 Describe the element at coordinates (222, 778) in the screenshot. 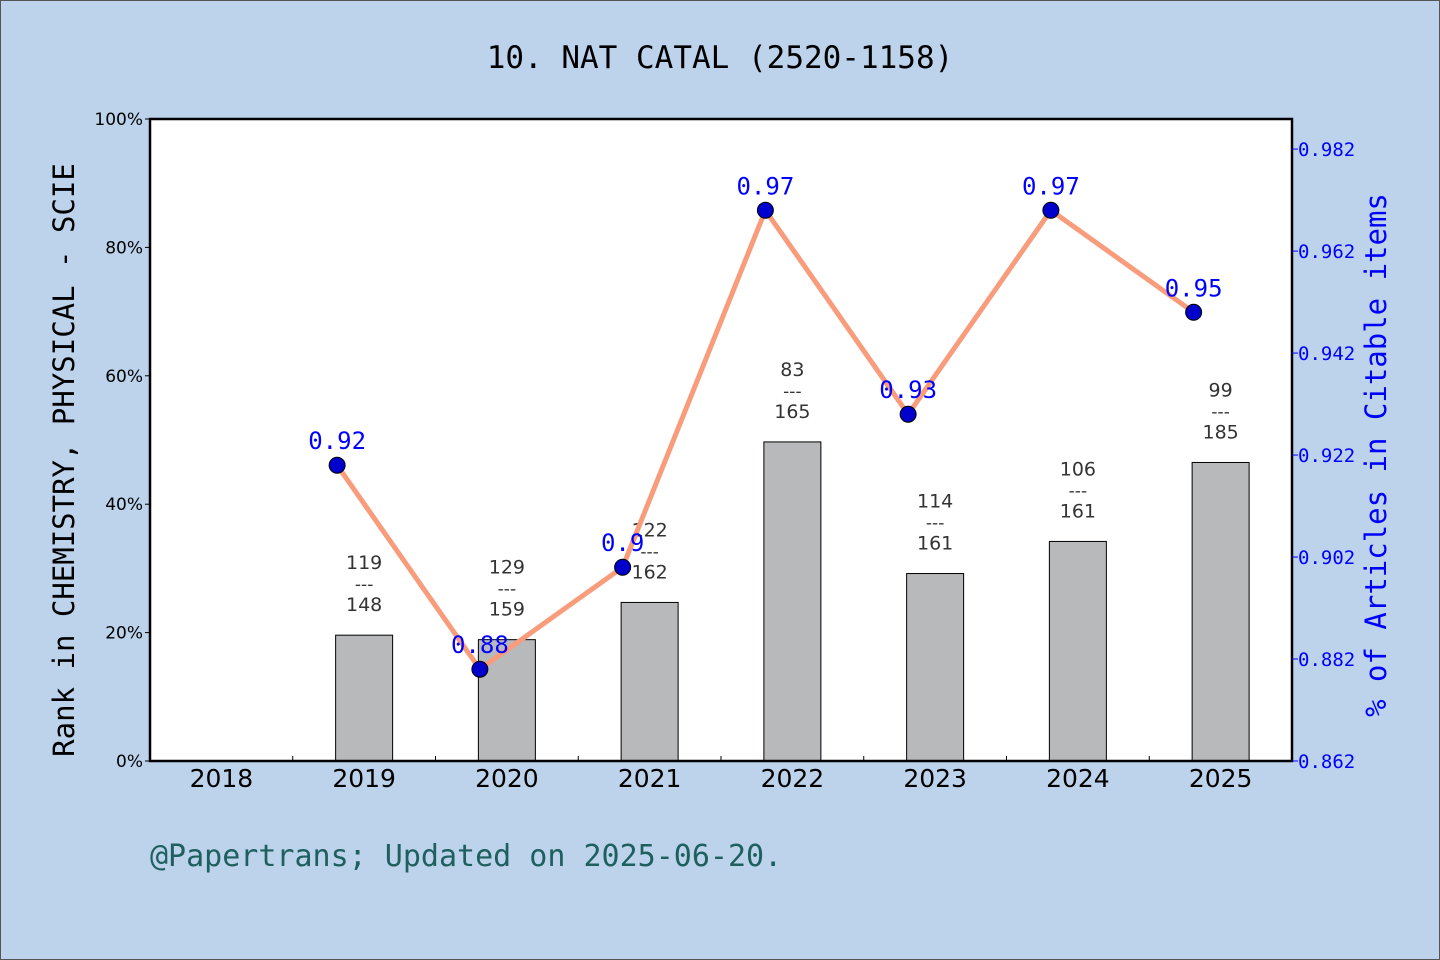

I see `x-tick-label-2018: 2018` at that location.